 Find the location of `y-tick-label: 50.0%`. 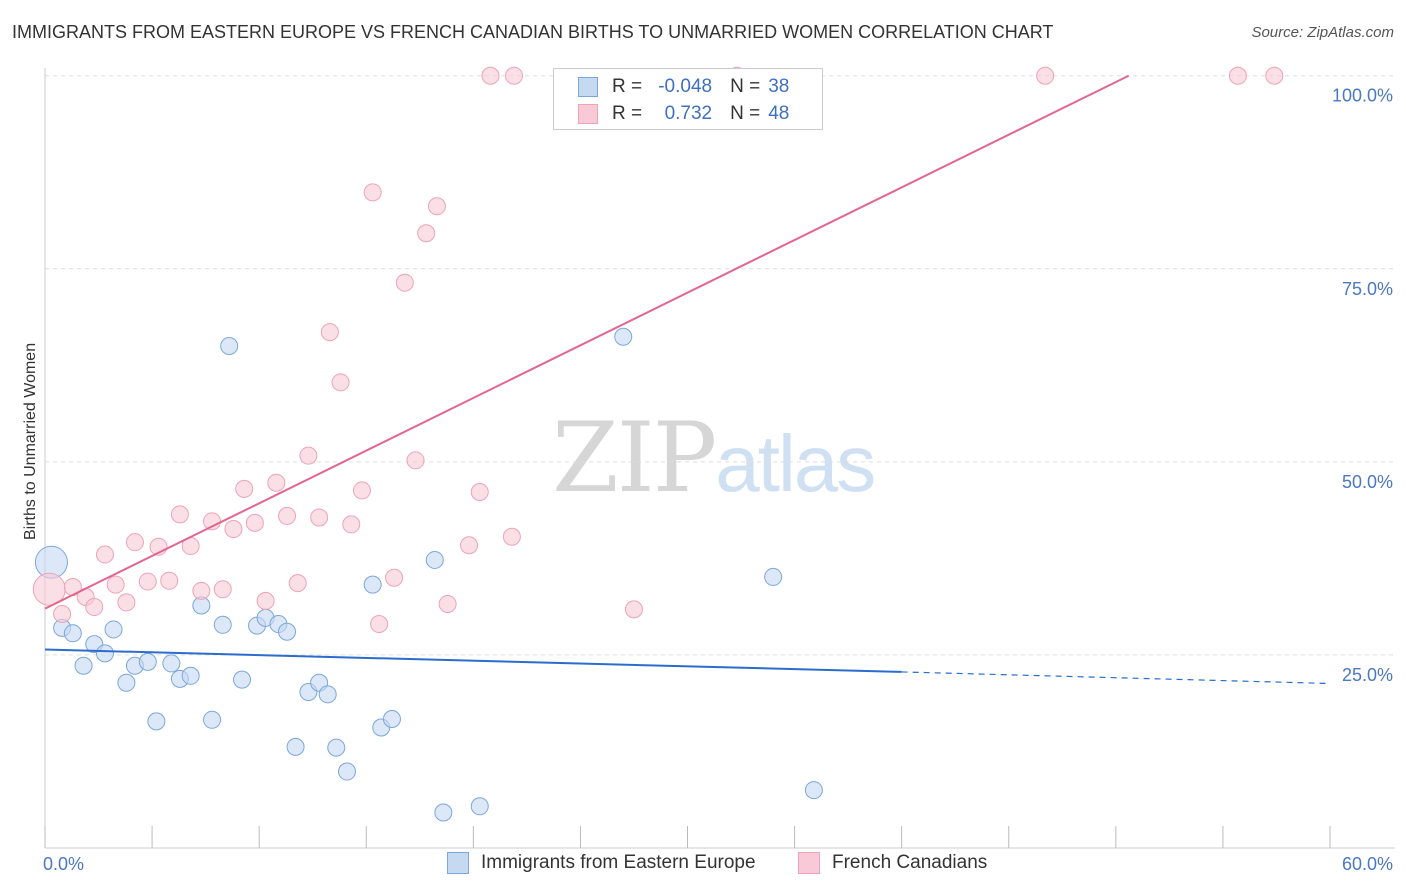

y-tick-label: 50.0% is located at coordinates (1367, 482).